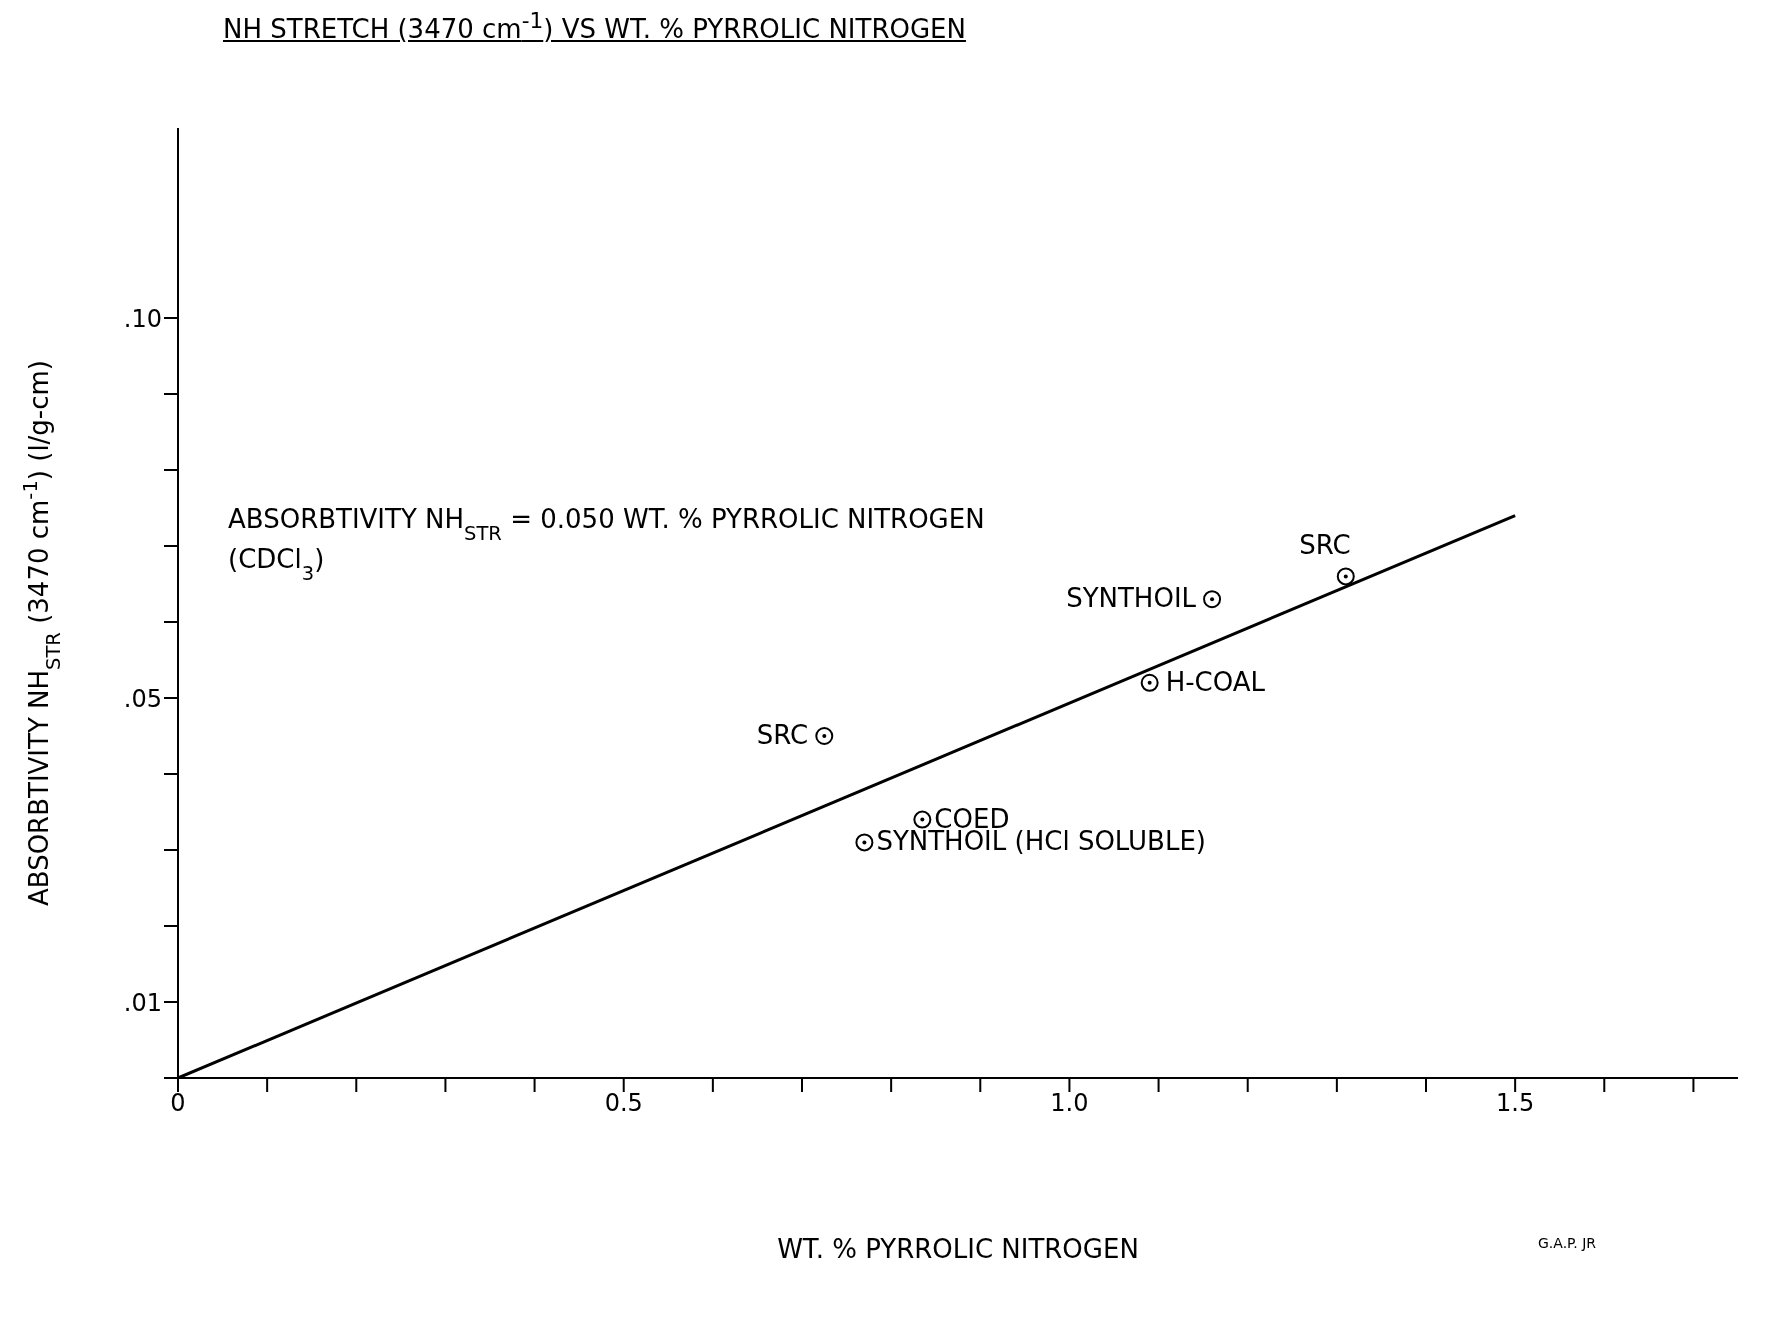  What do you see at coordinates (623, 1103) in the screenshot?
I see `x-tick-label: 0.5` at bounding box center [623, 1103].